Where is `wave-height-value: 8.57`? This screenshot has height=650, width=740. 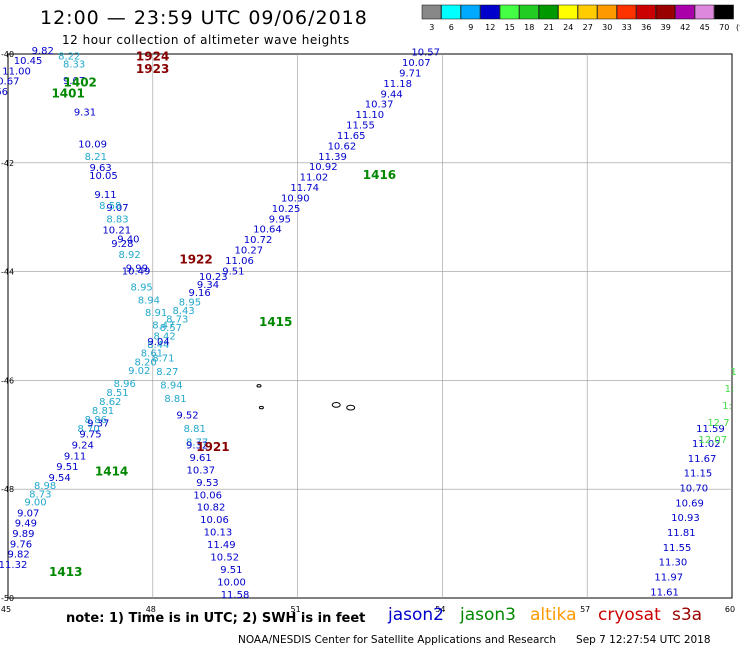
wave-height-value: 8.57 is located at coordinates (171, 328).